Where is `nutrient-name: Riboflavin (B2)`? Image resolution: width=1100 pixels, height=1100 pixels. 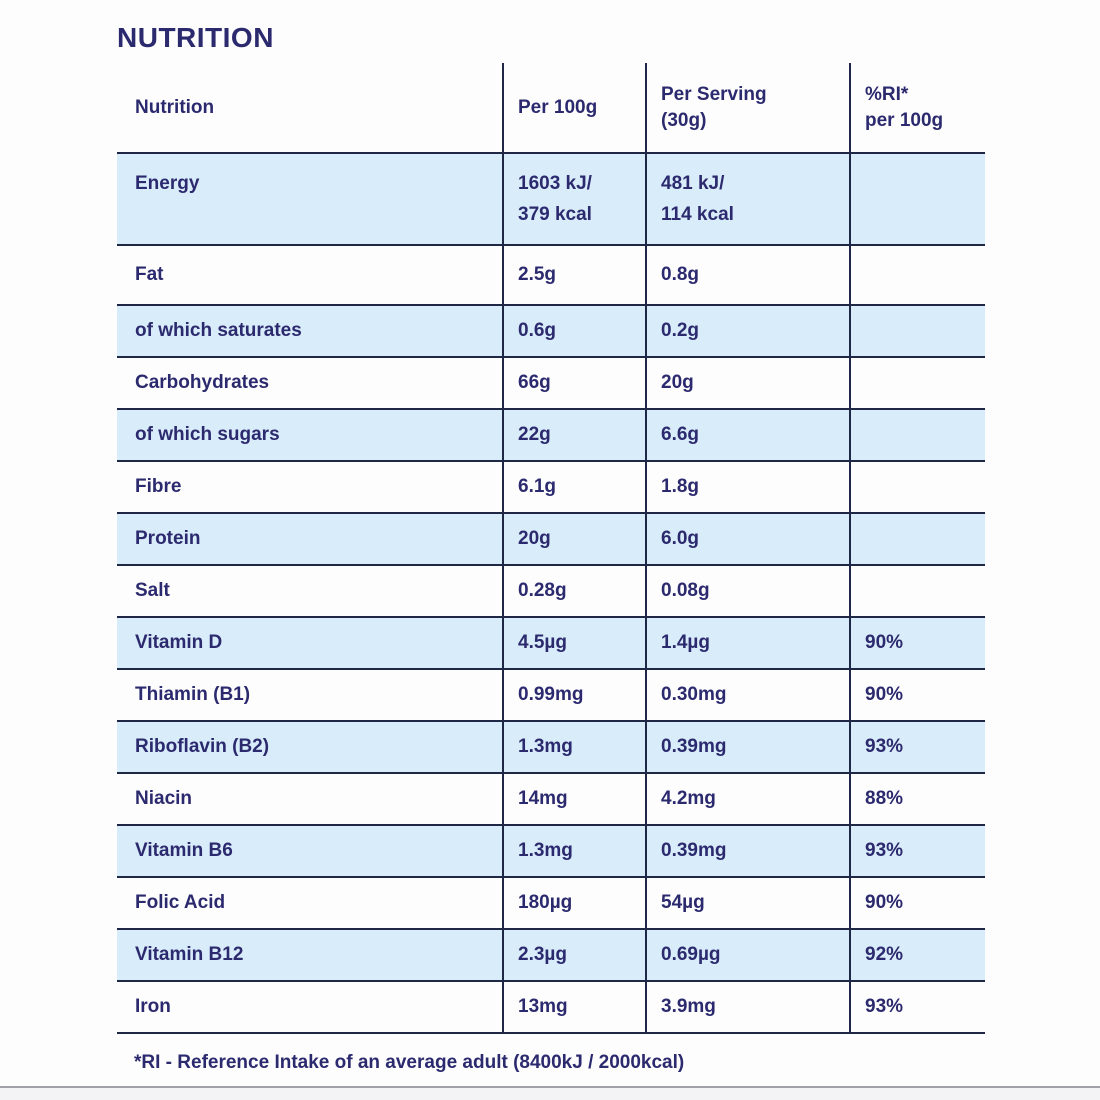
nutrient-name: Riboflavin (B2) is located at coordinates (310, 747).